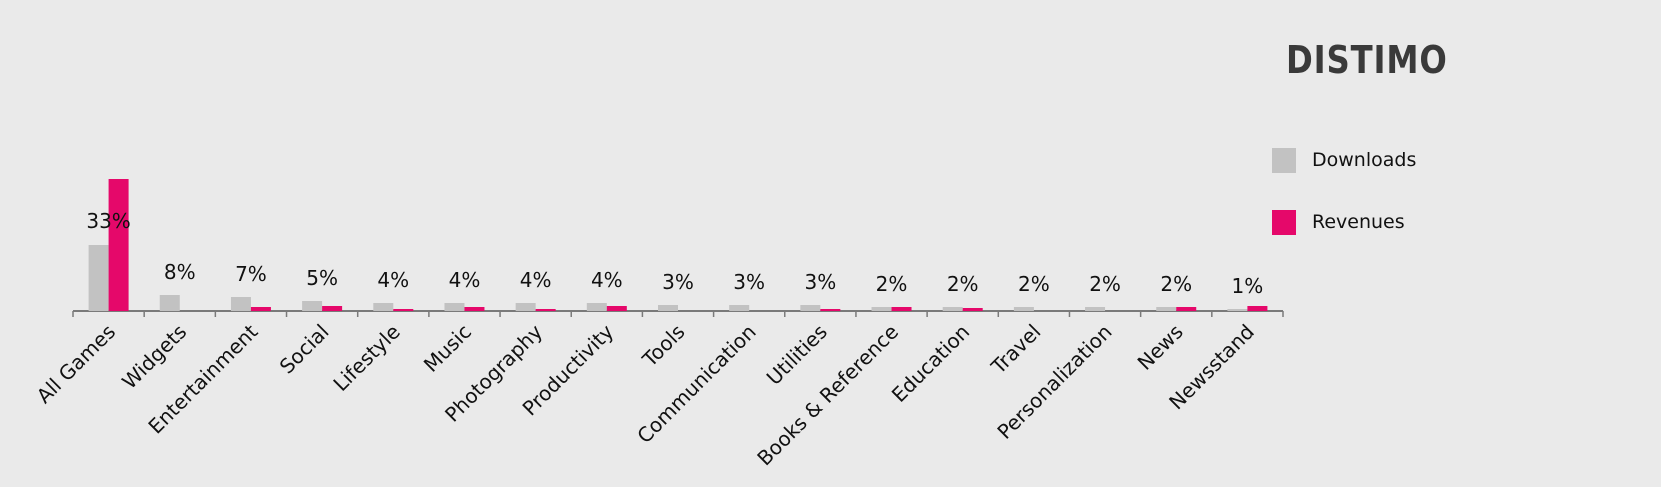 This screenshot has height=487, width=1661. I want to click on legend-item-downloads: Downloads, so click(1344, 160).